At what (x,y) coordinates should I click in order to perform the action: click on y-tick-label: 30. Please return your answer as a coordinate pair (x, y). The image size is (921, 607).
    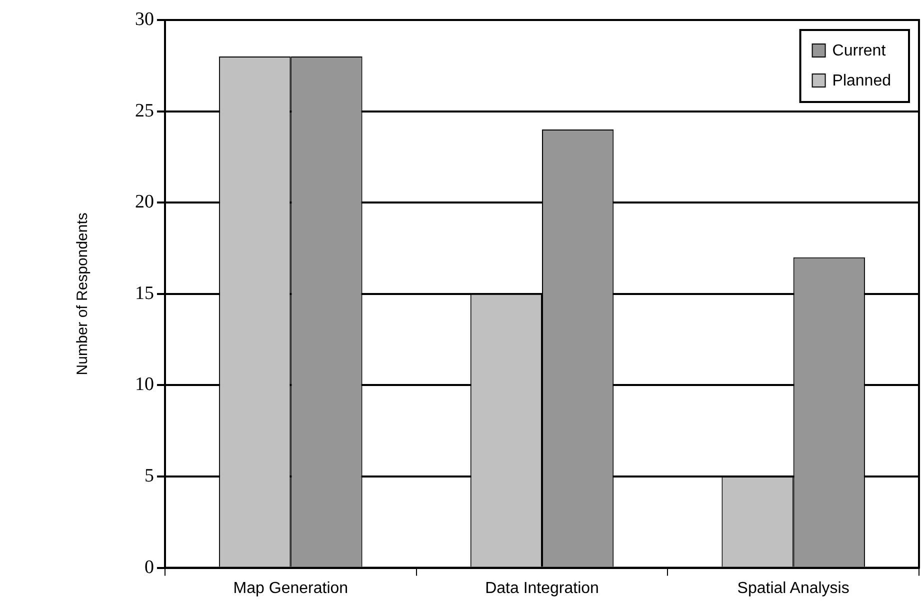
    Looking at the image, I should click on (144, 19).